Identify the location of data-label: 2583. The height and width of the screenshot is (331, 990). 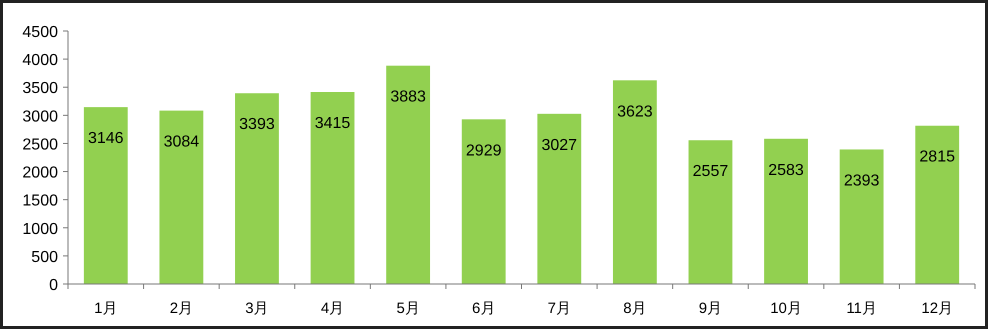
(786, 170).